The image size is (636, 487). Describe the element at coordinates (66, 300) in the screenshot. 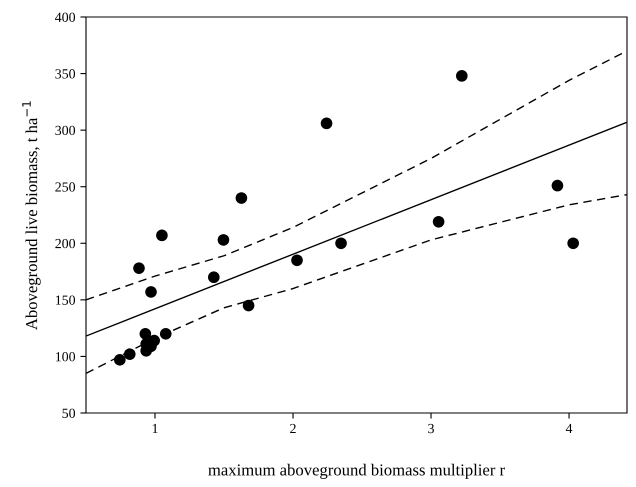

I see `y-tick-label: 150` at that location.